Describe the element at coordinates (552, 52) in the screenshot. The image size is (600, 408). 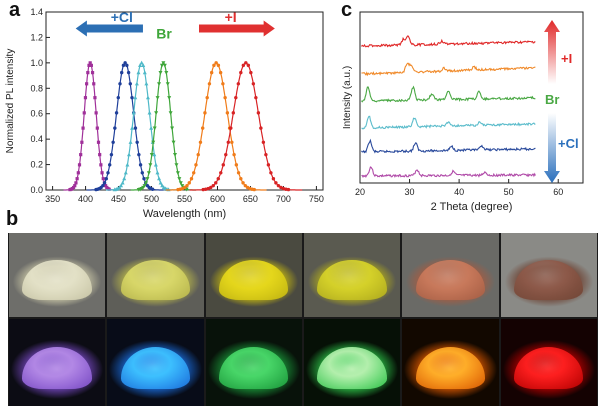
I see `i-arrow` at that location.